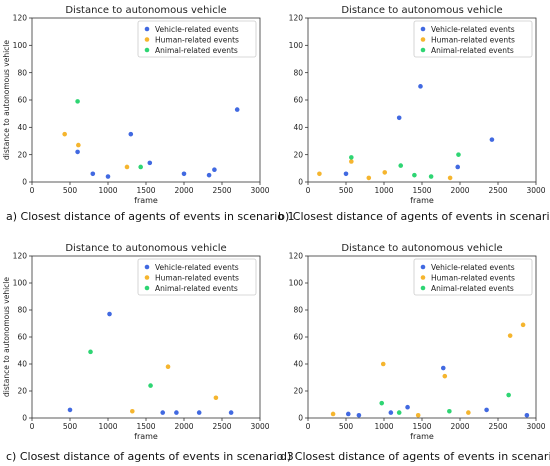 The height and width of the screenshot is (466, 550). I want to click on x-tick-label: 3000, so click(259, 426).